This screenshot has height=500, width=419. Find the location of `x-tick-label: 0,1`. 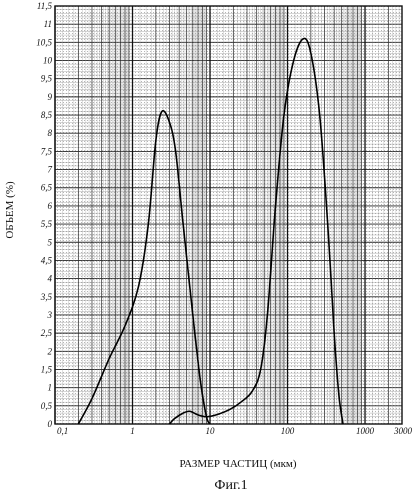

x-tick-label: 0,1 is located at coordinates (62, 431).